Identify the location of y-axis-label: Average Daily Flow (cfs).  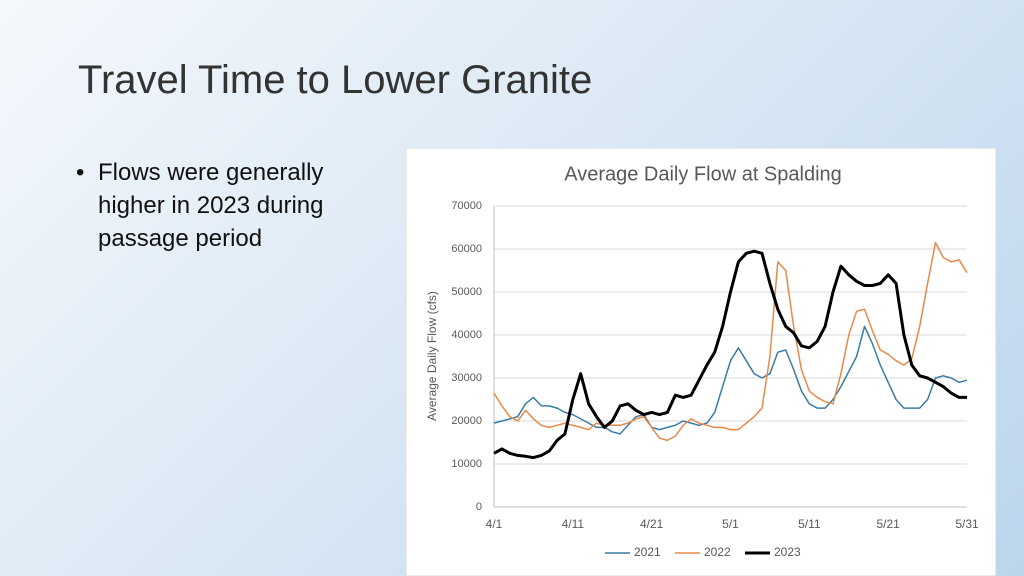
(432, 356).